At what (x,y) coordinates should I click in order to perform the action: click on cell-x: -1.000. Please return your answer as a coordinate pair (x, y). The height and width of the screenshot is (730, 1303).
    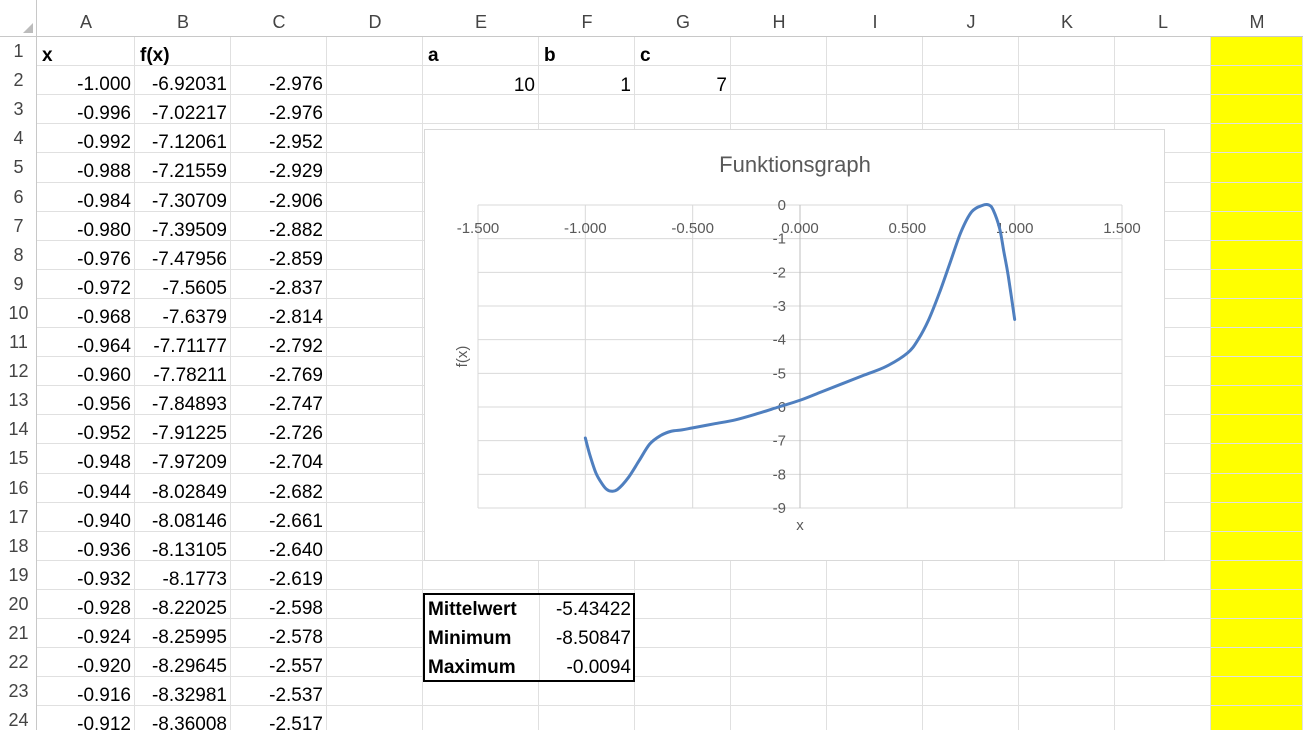
    Looking at the image, I should click on (104, 84).